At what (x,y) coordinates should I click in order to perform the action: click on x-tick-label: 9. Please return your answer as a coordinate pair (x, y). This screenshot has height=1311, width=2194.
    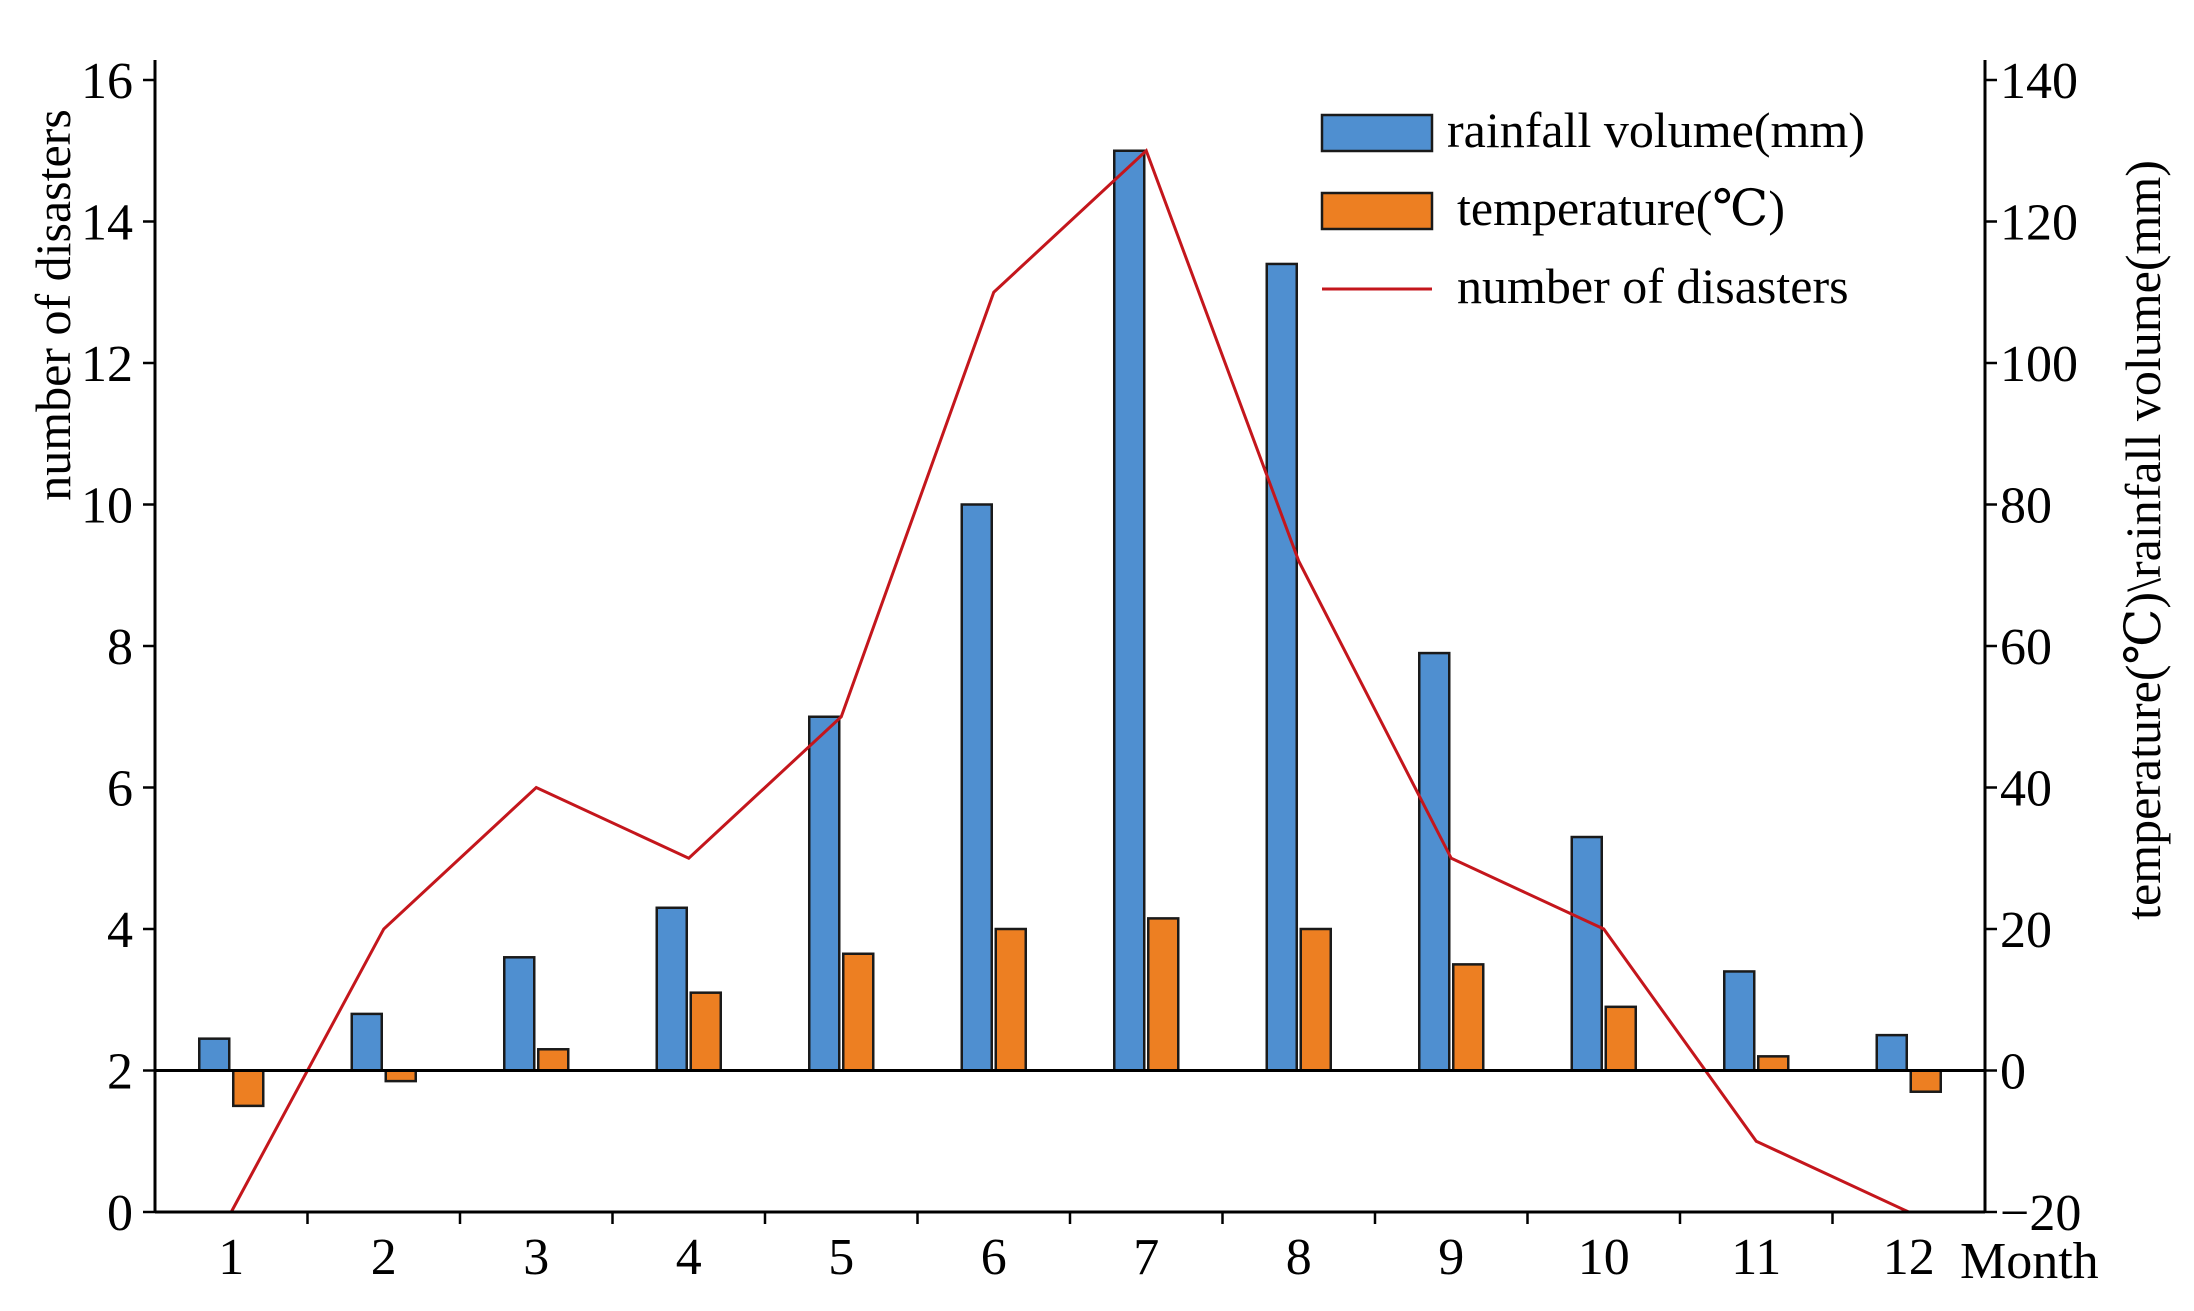
    Looking at the image, I should click on (1451, 1257).